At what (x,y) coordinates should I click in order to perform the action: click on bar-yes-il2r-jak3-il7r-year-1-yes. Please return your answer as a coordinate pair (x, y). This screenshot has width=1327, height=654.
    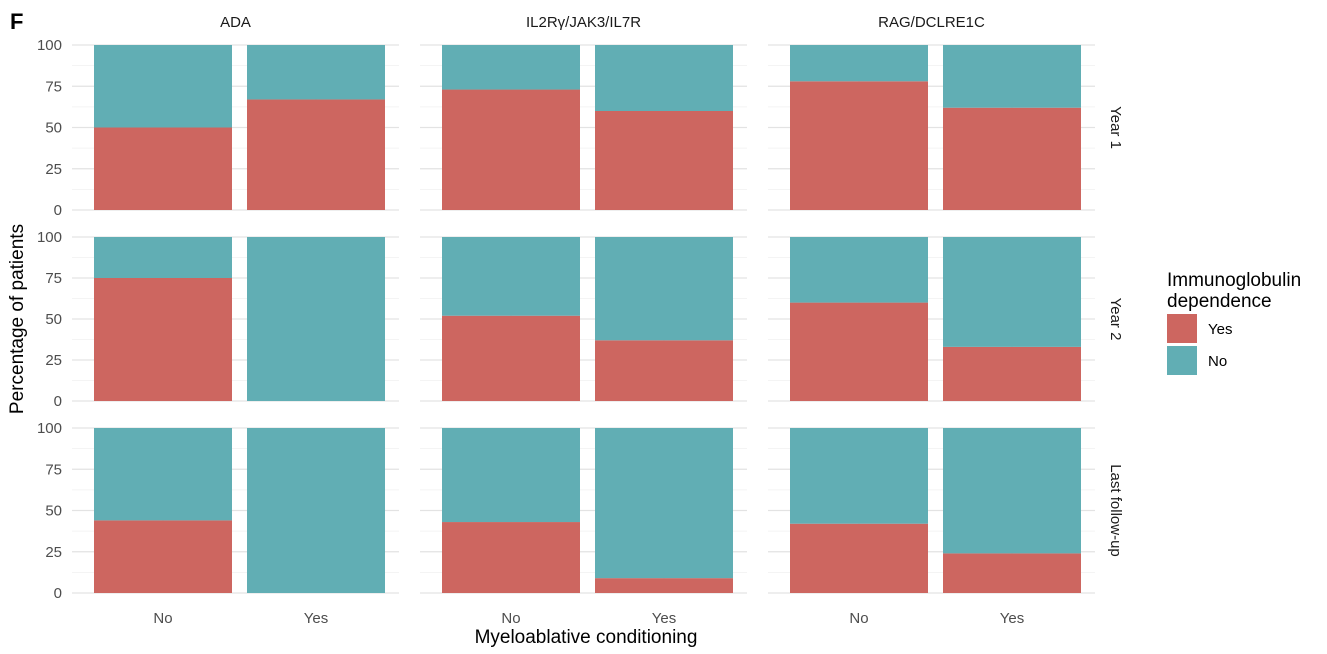
    Looking at the image, I should click on (664, 160).